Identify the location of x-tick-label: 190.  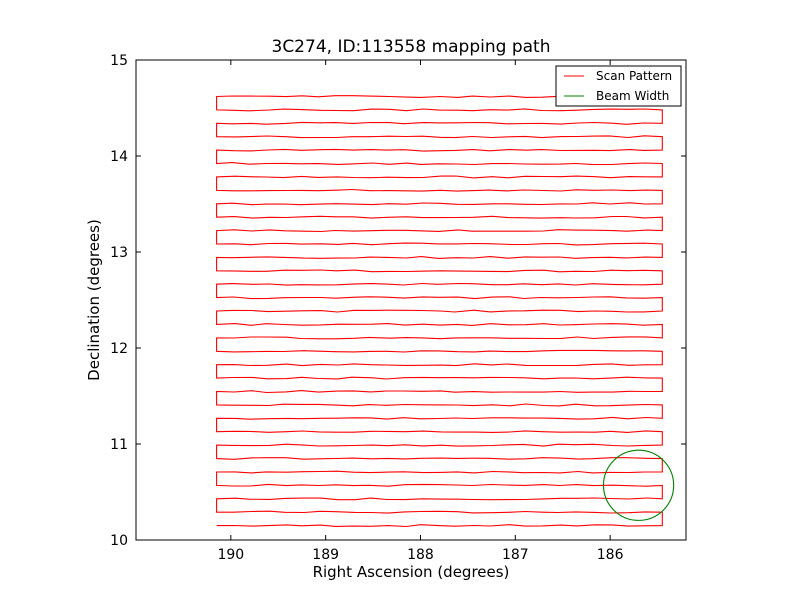
(230, 555).